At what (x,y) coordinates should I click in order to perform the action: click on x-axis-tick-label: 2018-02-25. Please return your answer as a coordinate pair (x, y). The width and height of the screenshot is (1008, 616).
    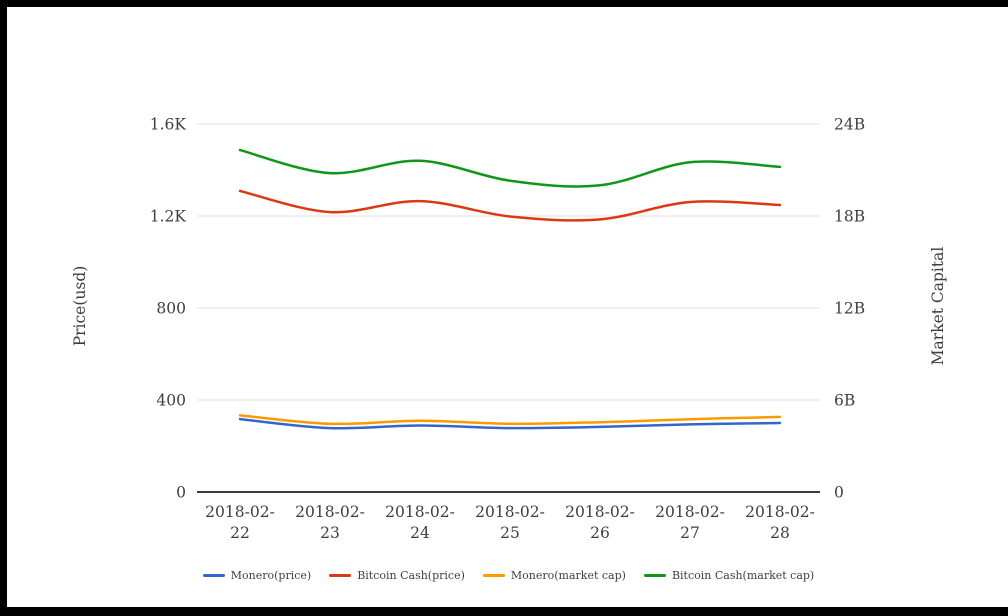
    Looking at the image, I should click on (510, 522).